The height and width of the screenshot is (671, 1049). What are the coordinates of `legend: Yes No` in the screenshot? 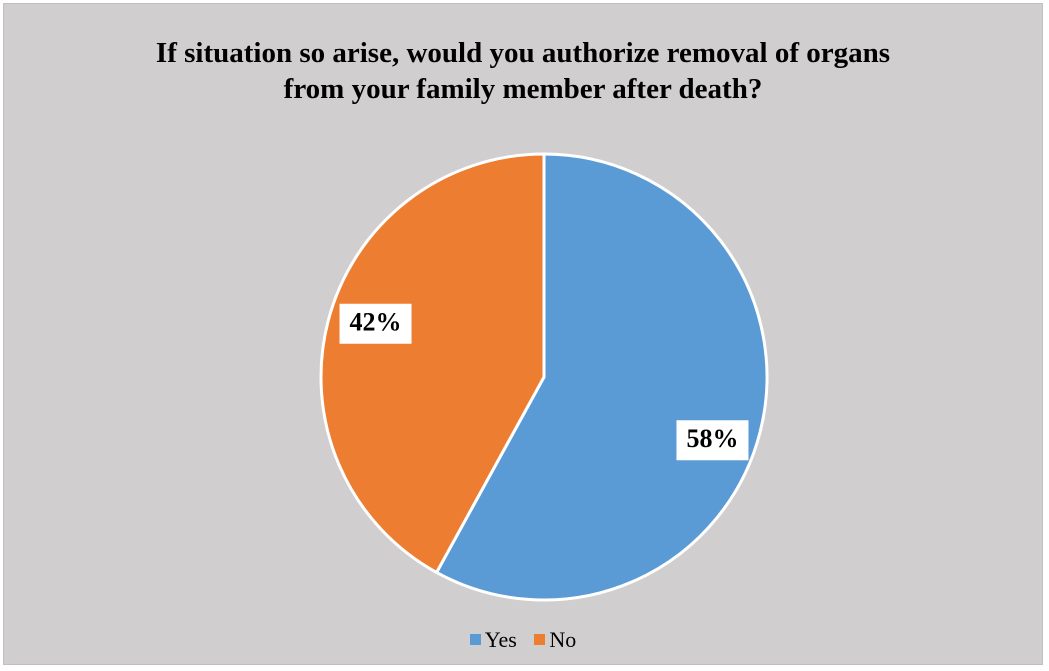 It's located at (523, 639).